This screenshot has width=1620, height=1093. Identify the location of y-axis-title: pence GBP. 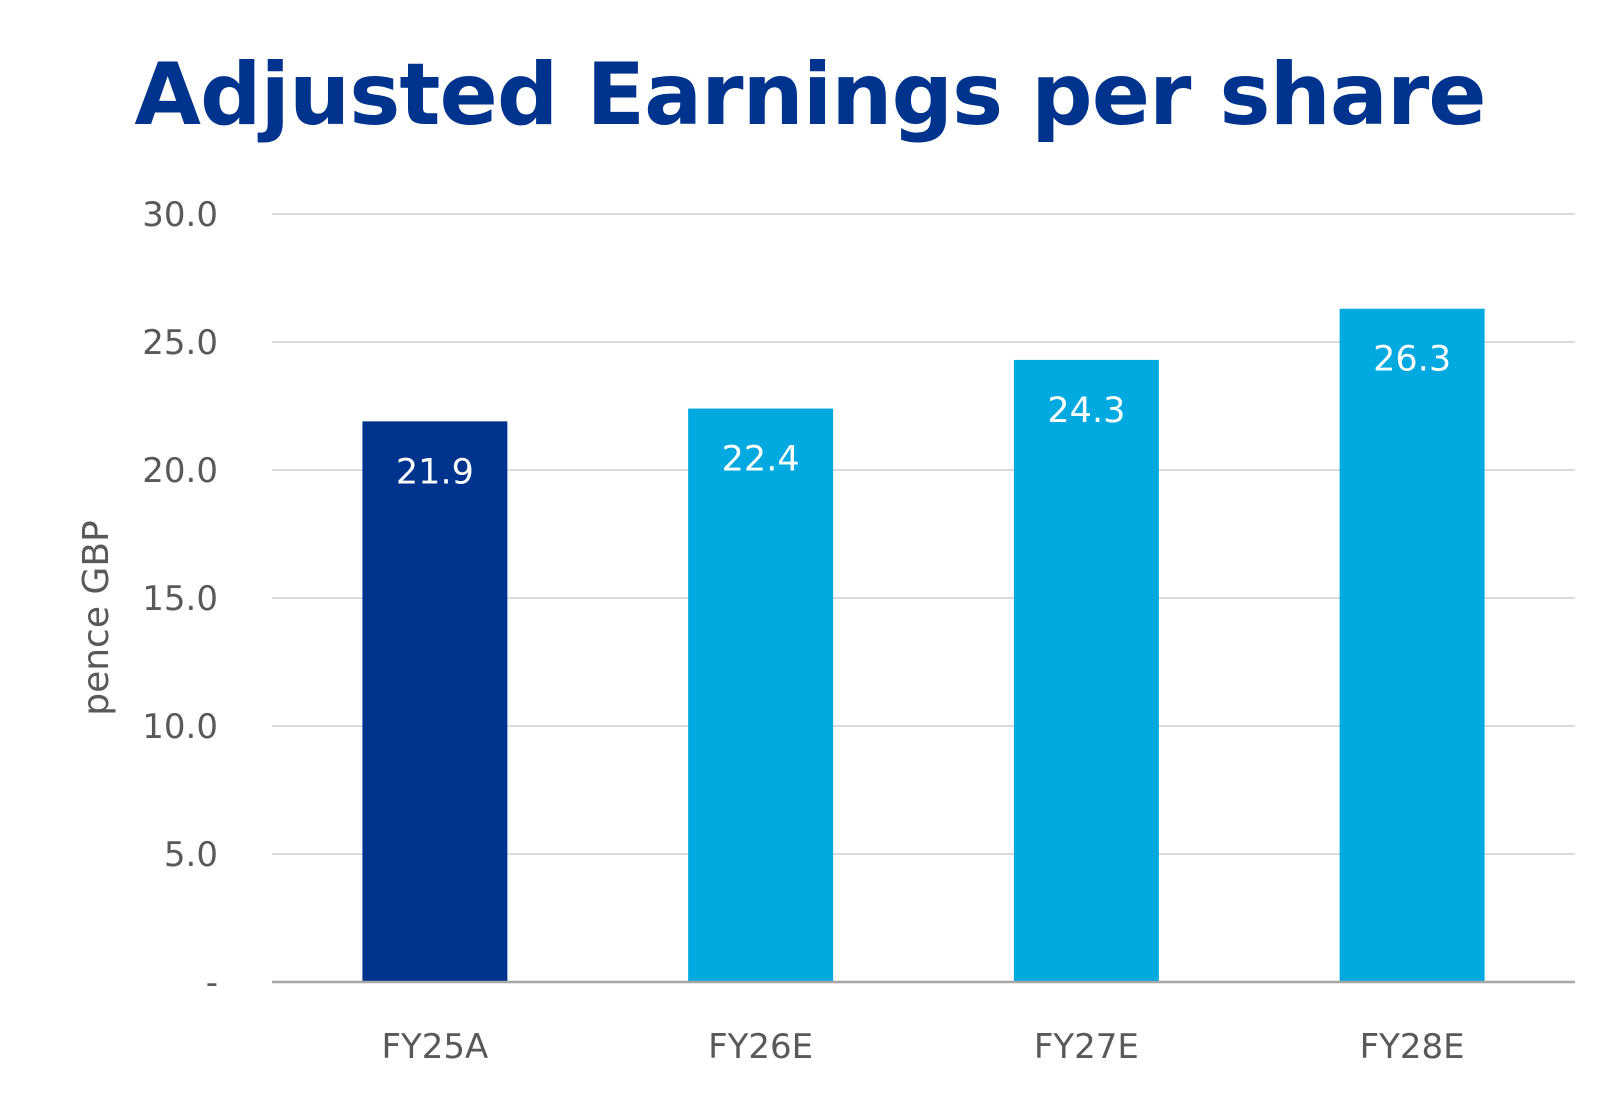
(96, 618).